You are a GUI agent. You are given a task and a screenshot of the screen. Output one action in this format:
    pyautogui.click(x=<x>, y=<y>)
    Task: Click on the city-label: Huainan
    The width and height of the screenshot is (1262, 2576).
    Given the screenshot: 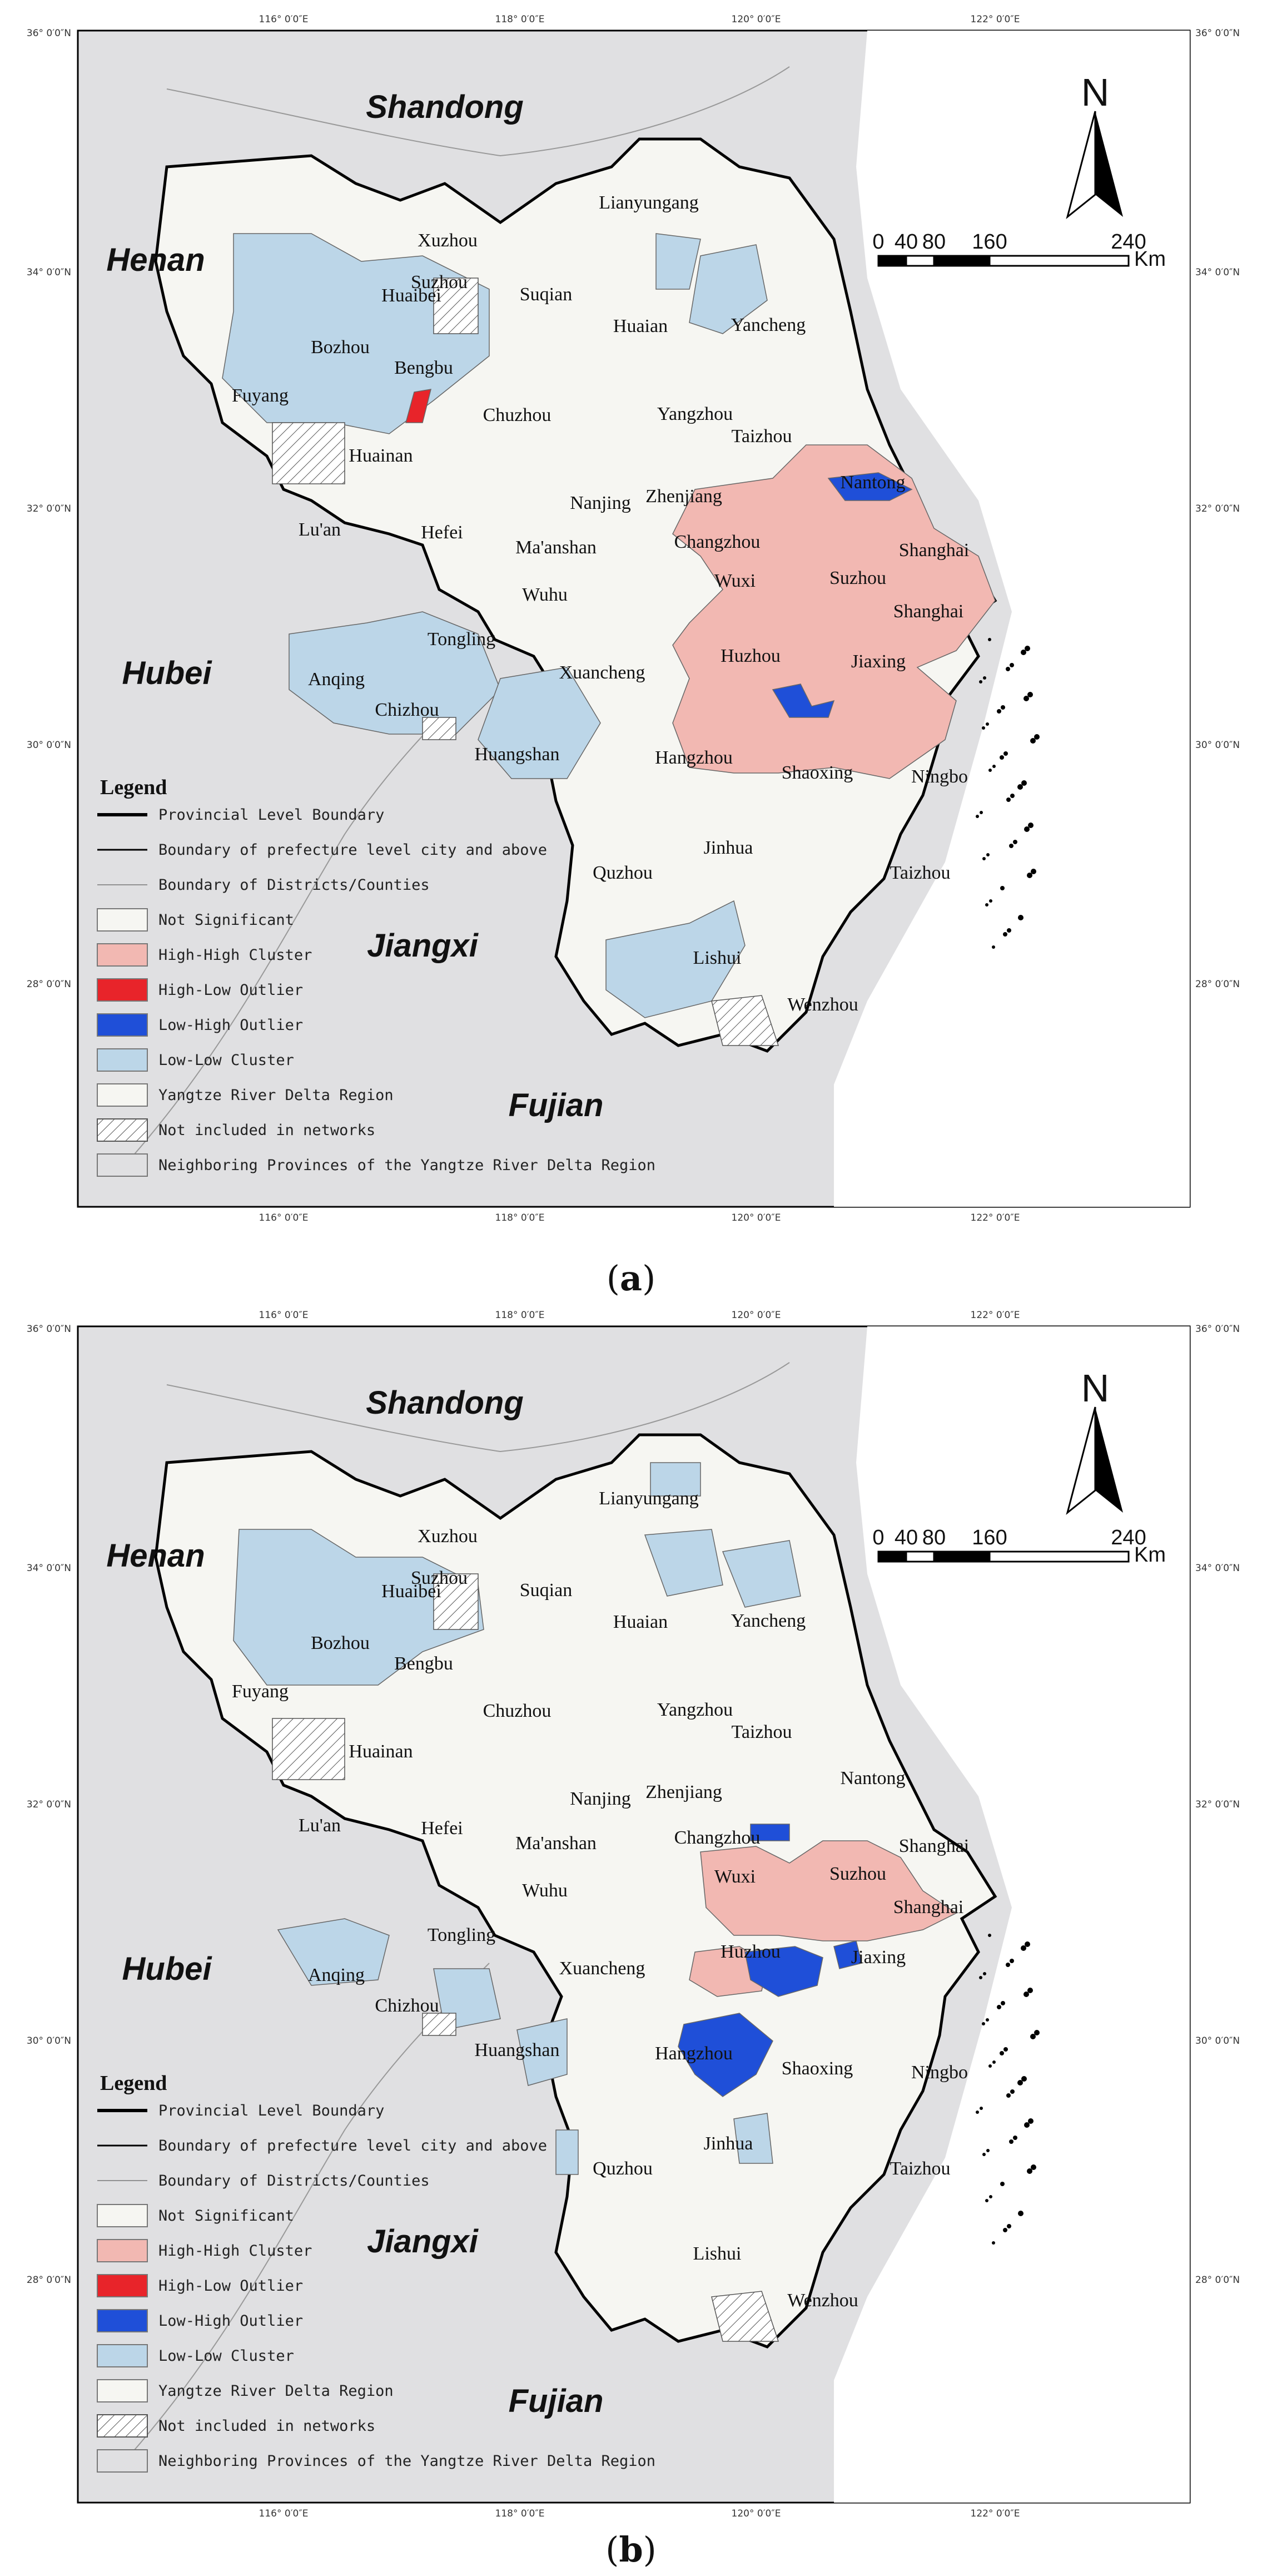 What is the action you would take?
    pyautogui.click(x=381, y=1751)
    